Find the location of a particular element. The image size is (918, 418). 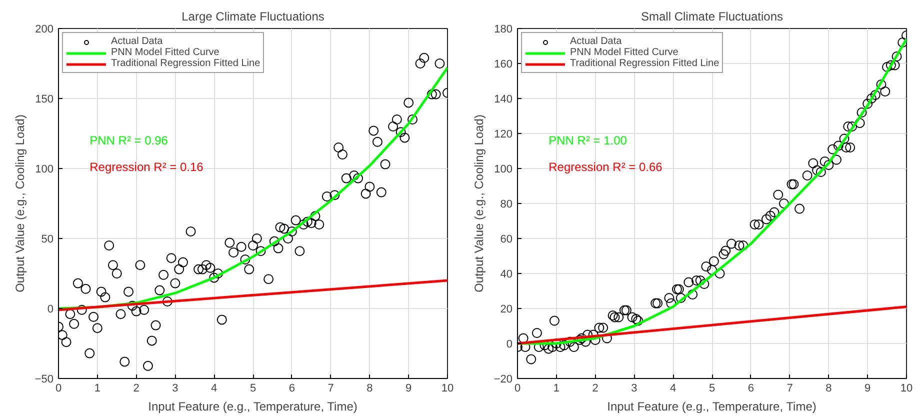

y-tick-label: 200 is located at coordinates (44, 30).